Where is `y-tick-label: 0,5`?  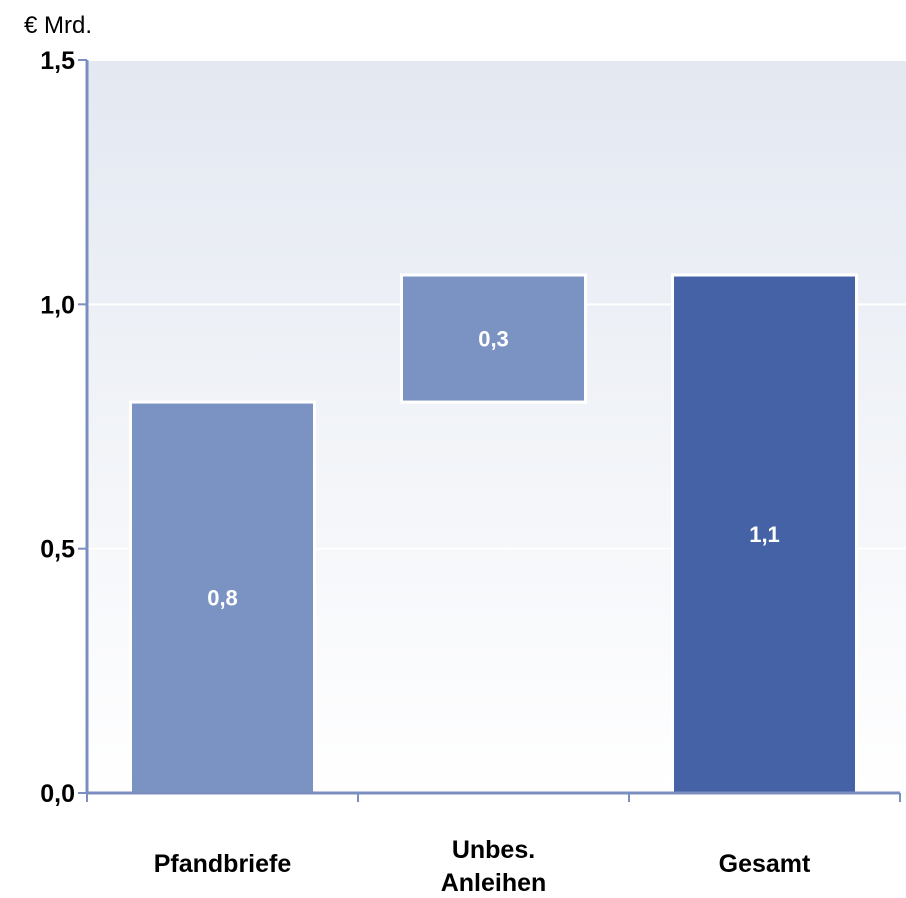 y-tick-label: 0,5 is located at coordinates (57, 550).